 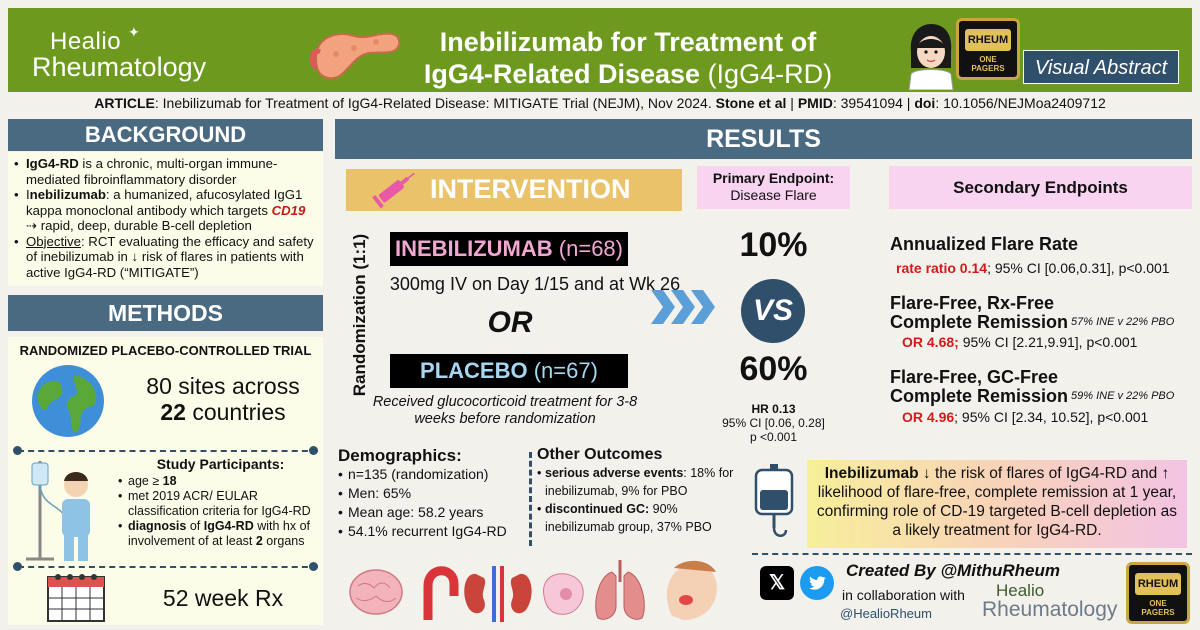 What do you see at coordinates (930, 342) in the screenshot?
I see `se2-red: OR 4.68;` at bounding box center [930, 342].